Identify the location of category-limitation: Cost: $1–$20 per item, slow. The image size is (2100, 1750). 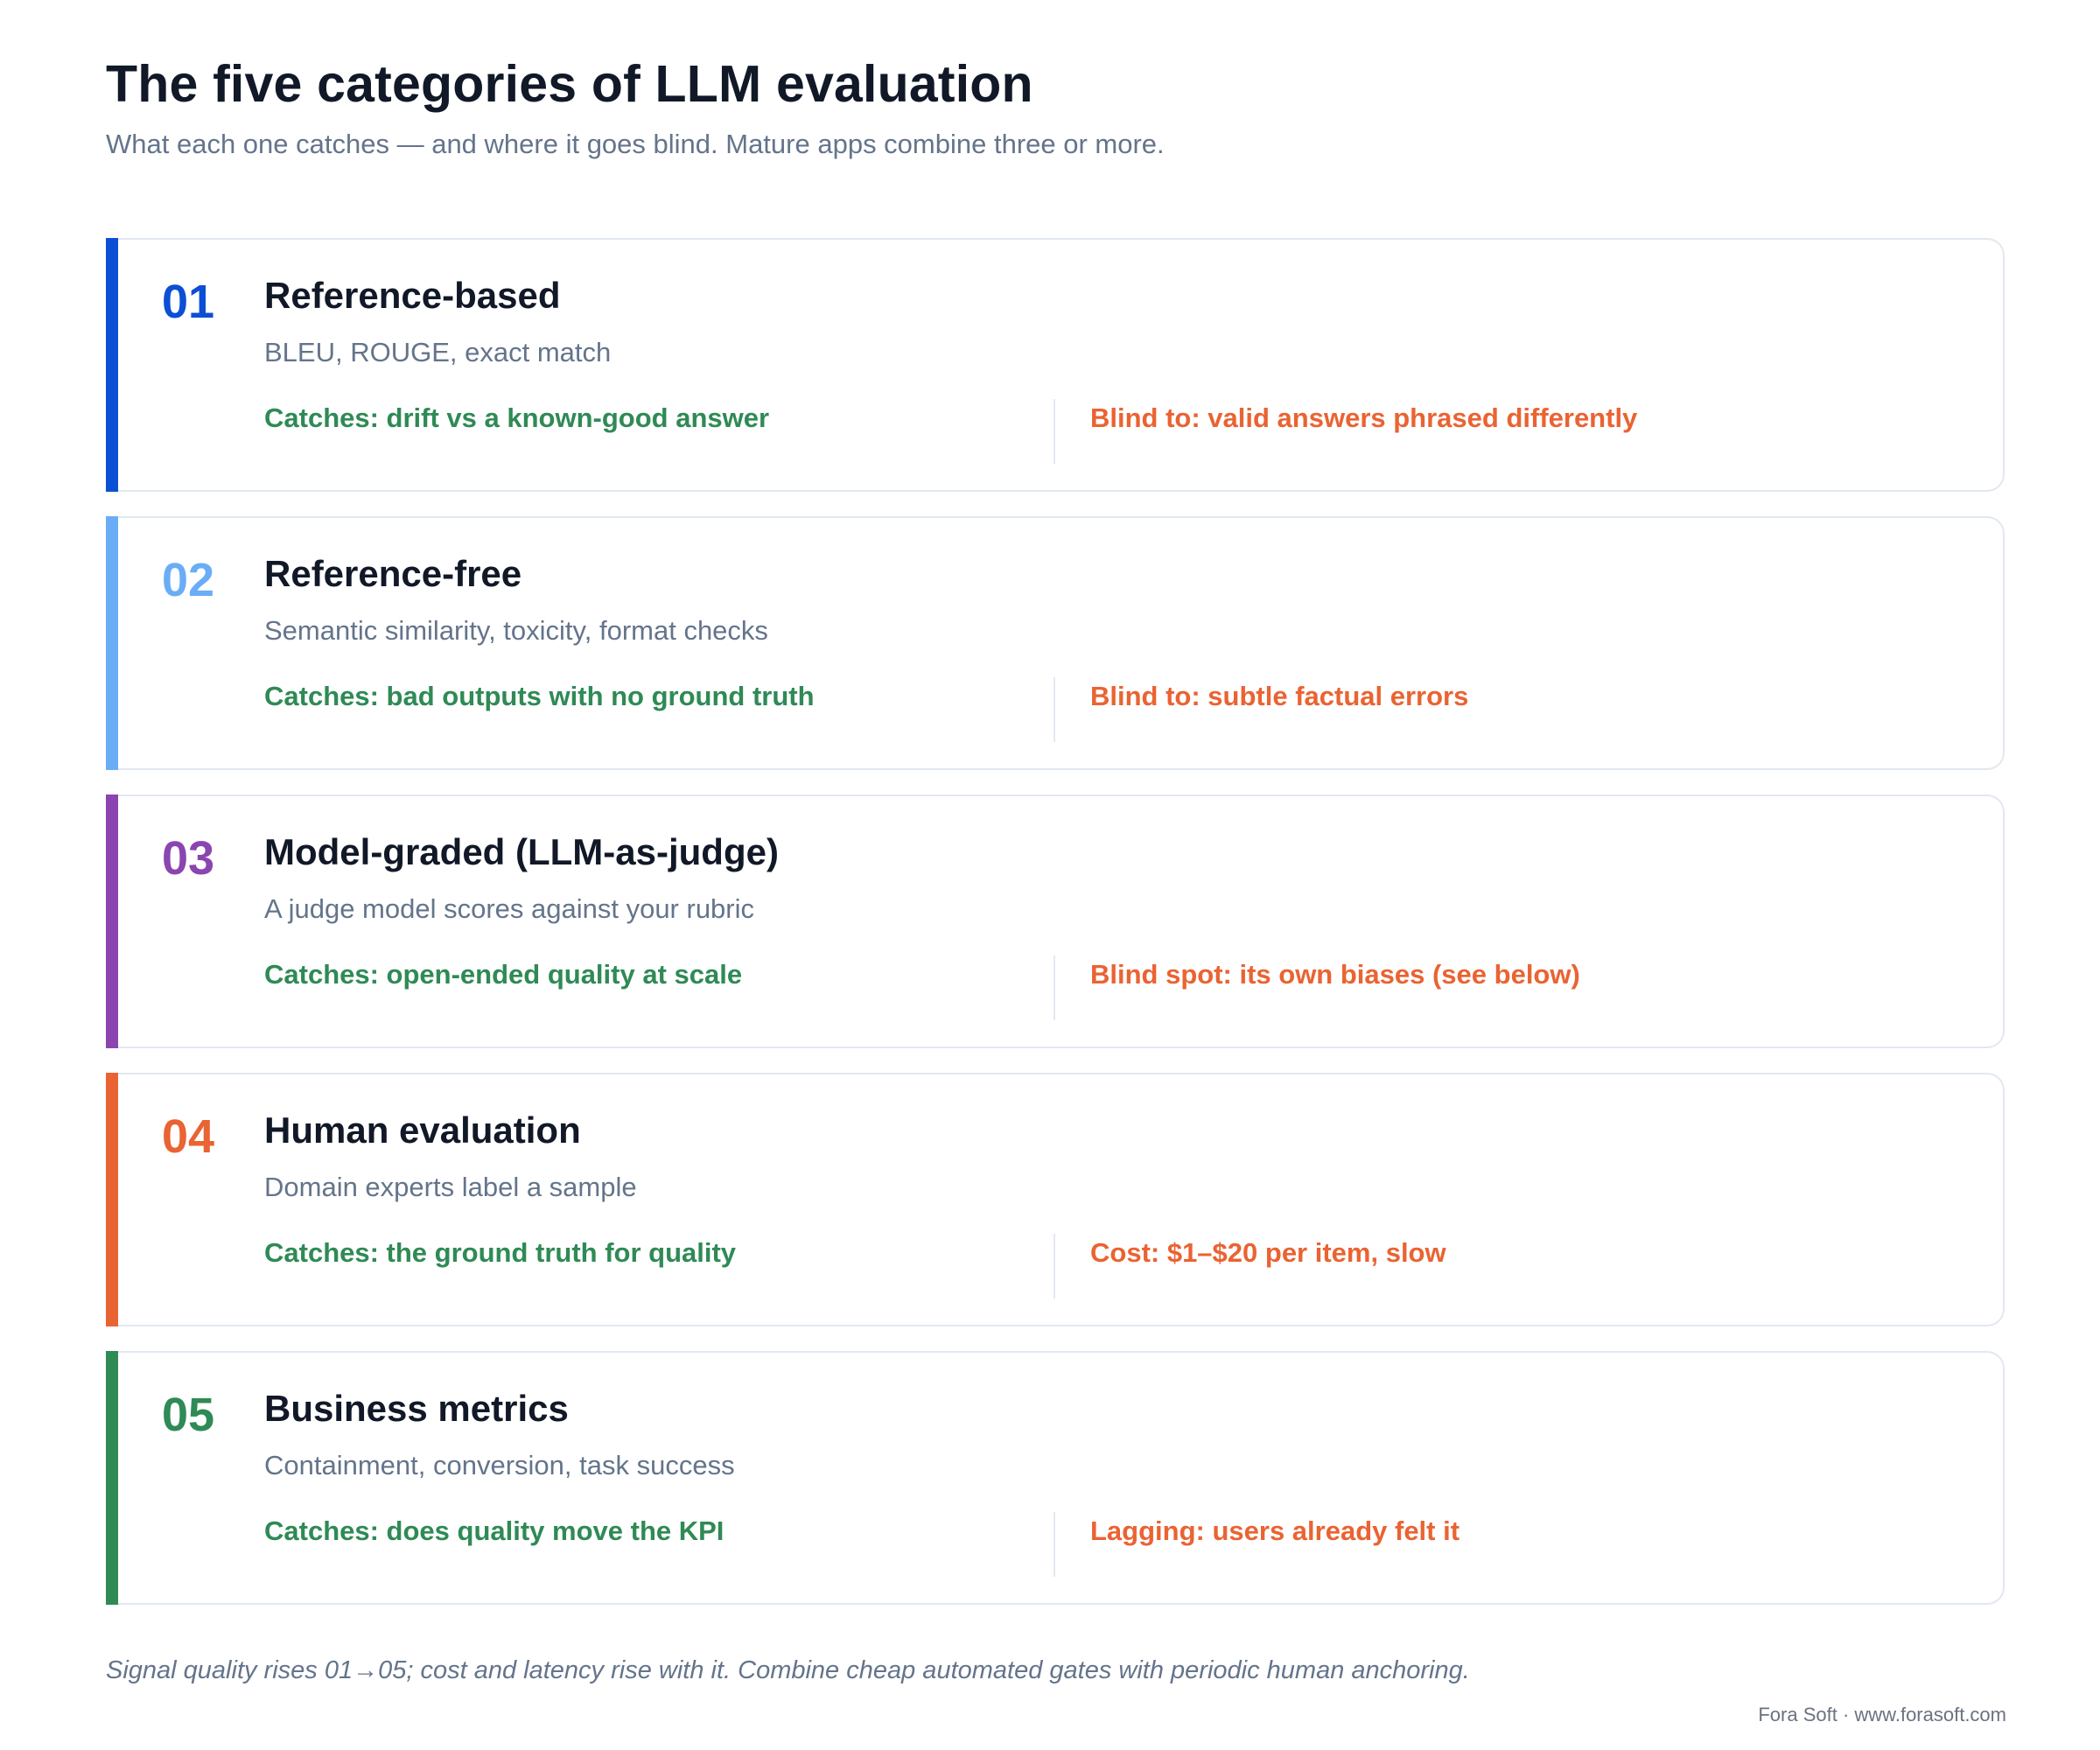
(1268, 1252).